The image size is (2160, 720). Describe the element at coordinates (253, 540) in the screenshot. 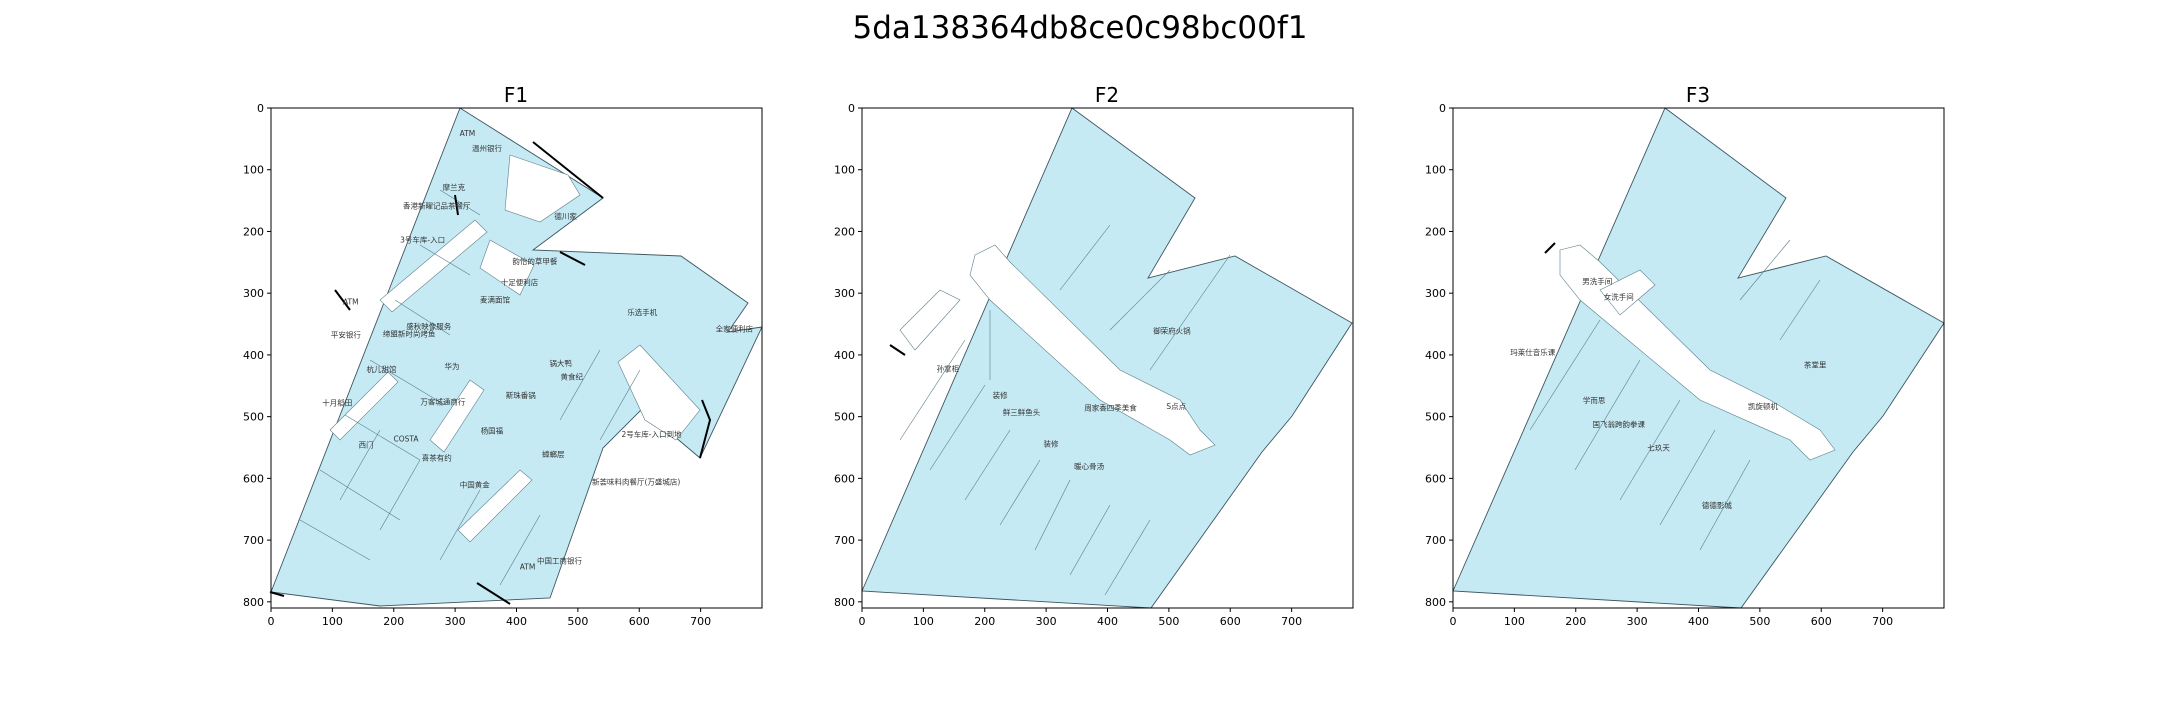

I see `floor-f1-y-tick-label: 700` at that location.